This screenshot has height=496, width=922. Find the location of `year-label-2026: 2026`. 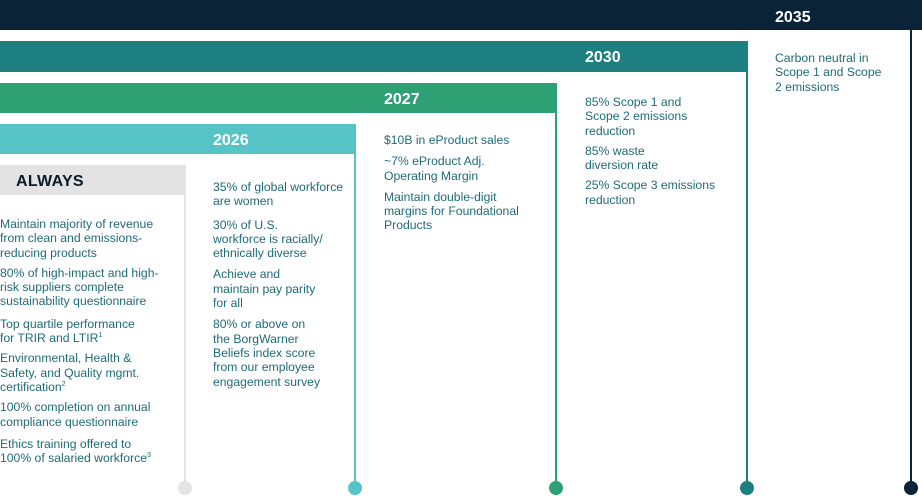

year-label-2026: 2026 is located at coordinates (231, 140).